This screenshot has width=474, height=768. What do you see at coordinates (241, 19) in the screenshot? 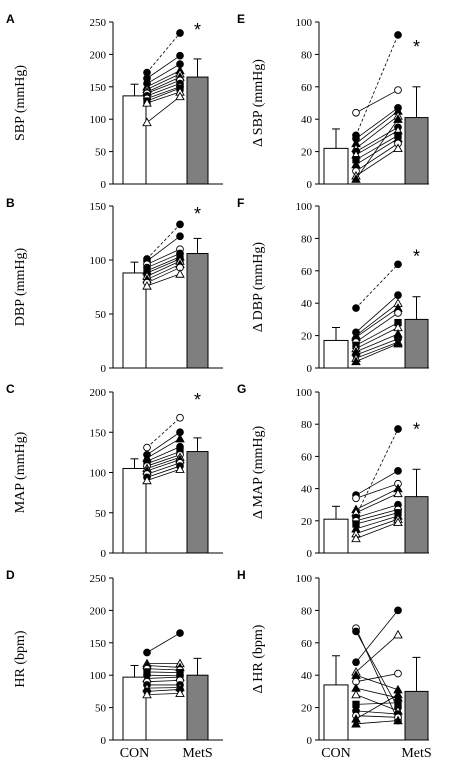
I see `panel-letter: E` at bounding box center [241, 19].